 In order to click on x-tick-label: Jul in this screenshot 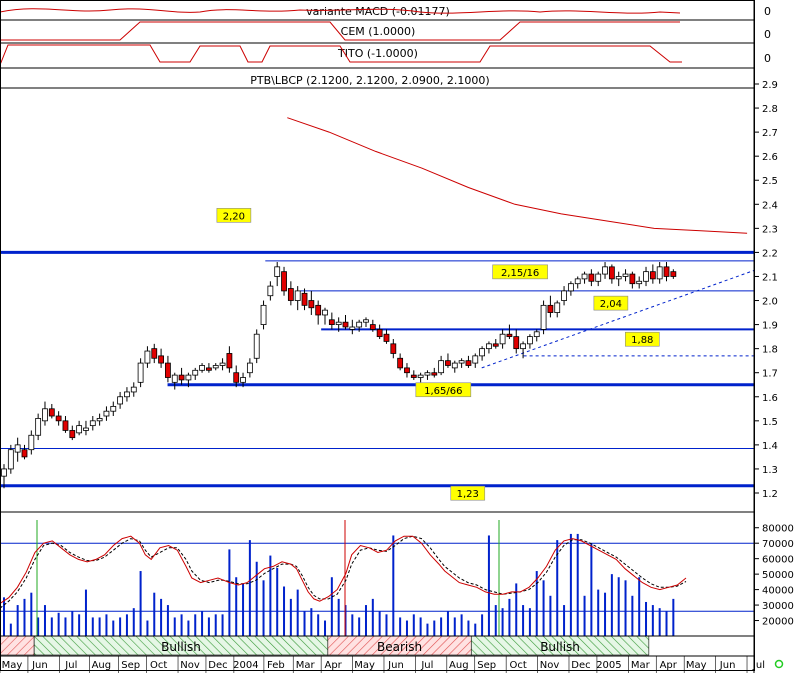, I will do `click(70, 665)`.